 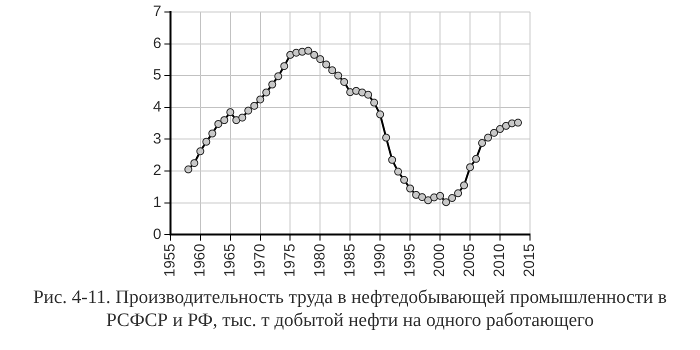 I want to click on x-tick-label: 2005, so click(x=469, y=261).